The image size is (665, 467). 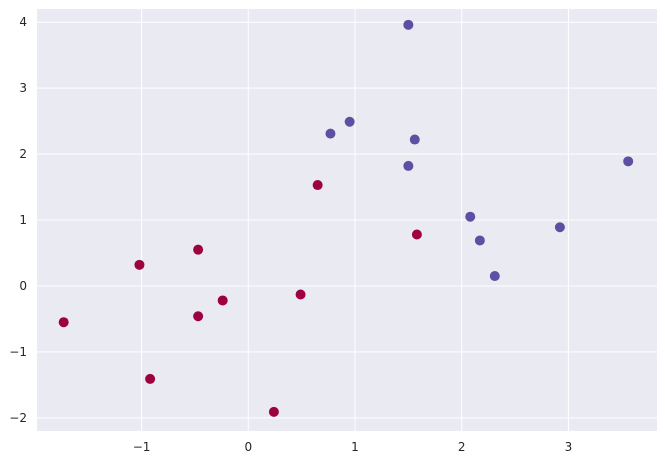 I want to click on y-tick-label: 3, so click(x=23, y=88).